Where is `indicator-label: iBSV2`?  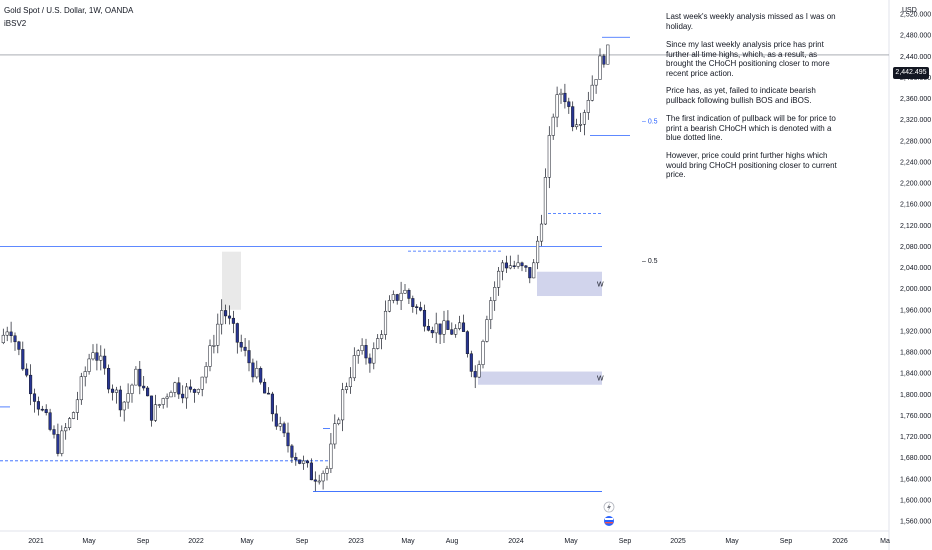
indicator-label: iBSV2 is located at coordinates (15, 23).